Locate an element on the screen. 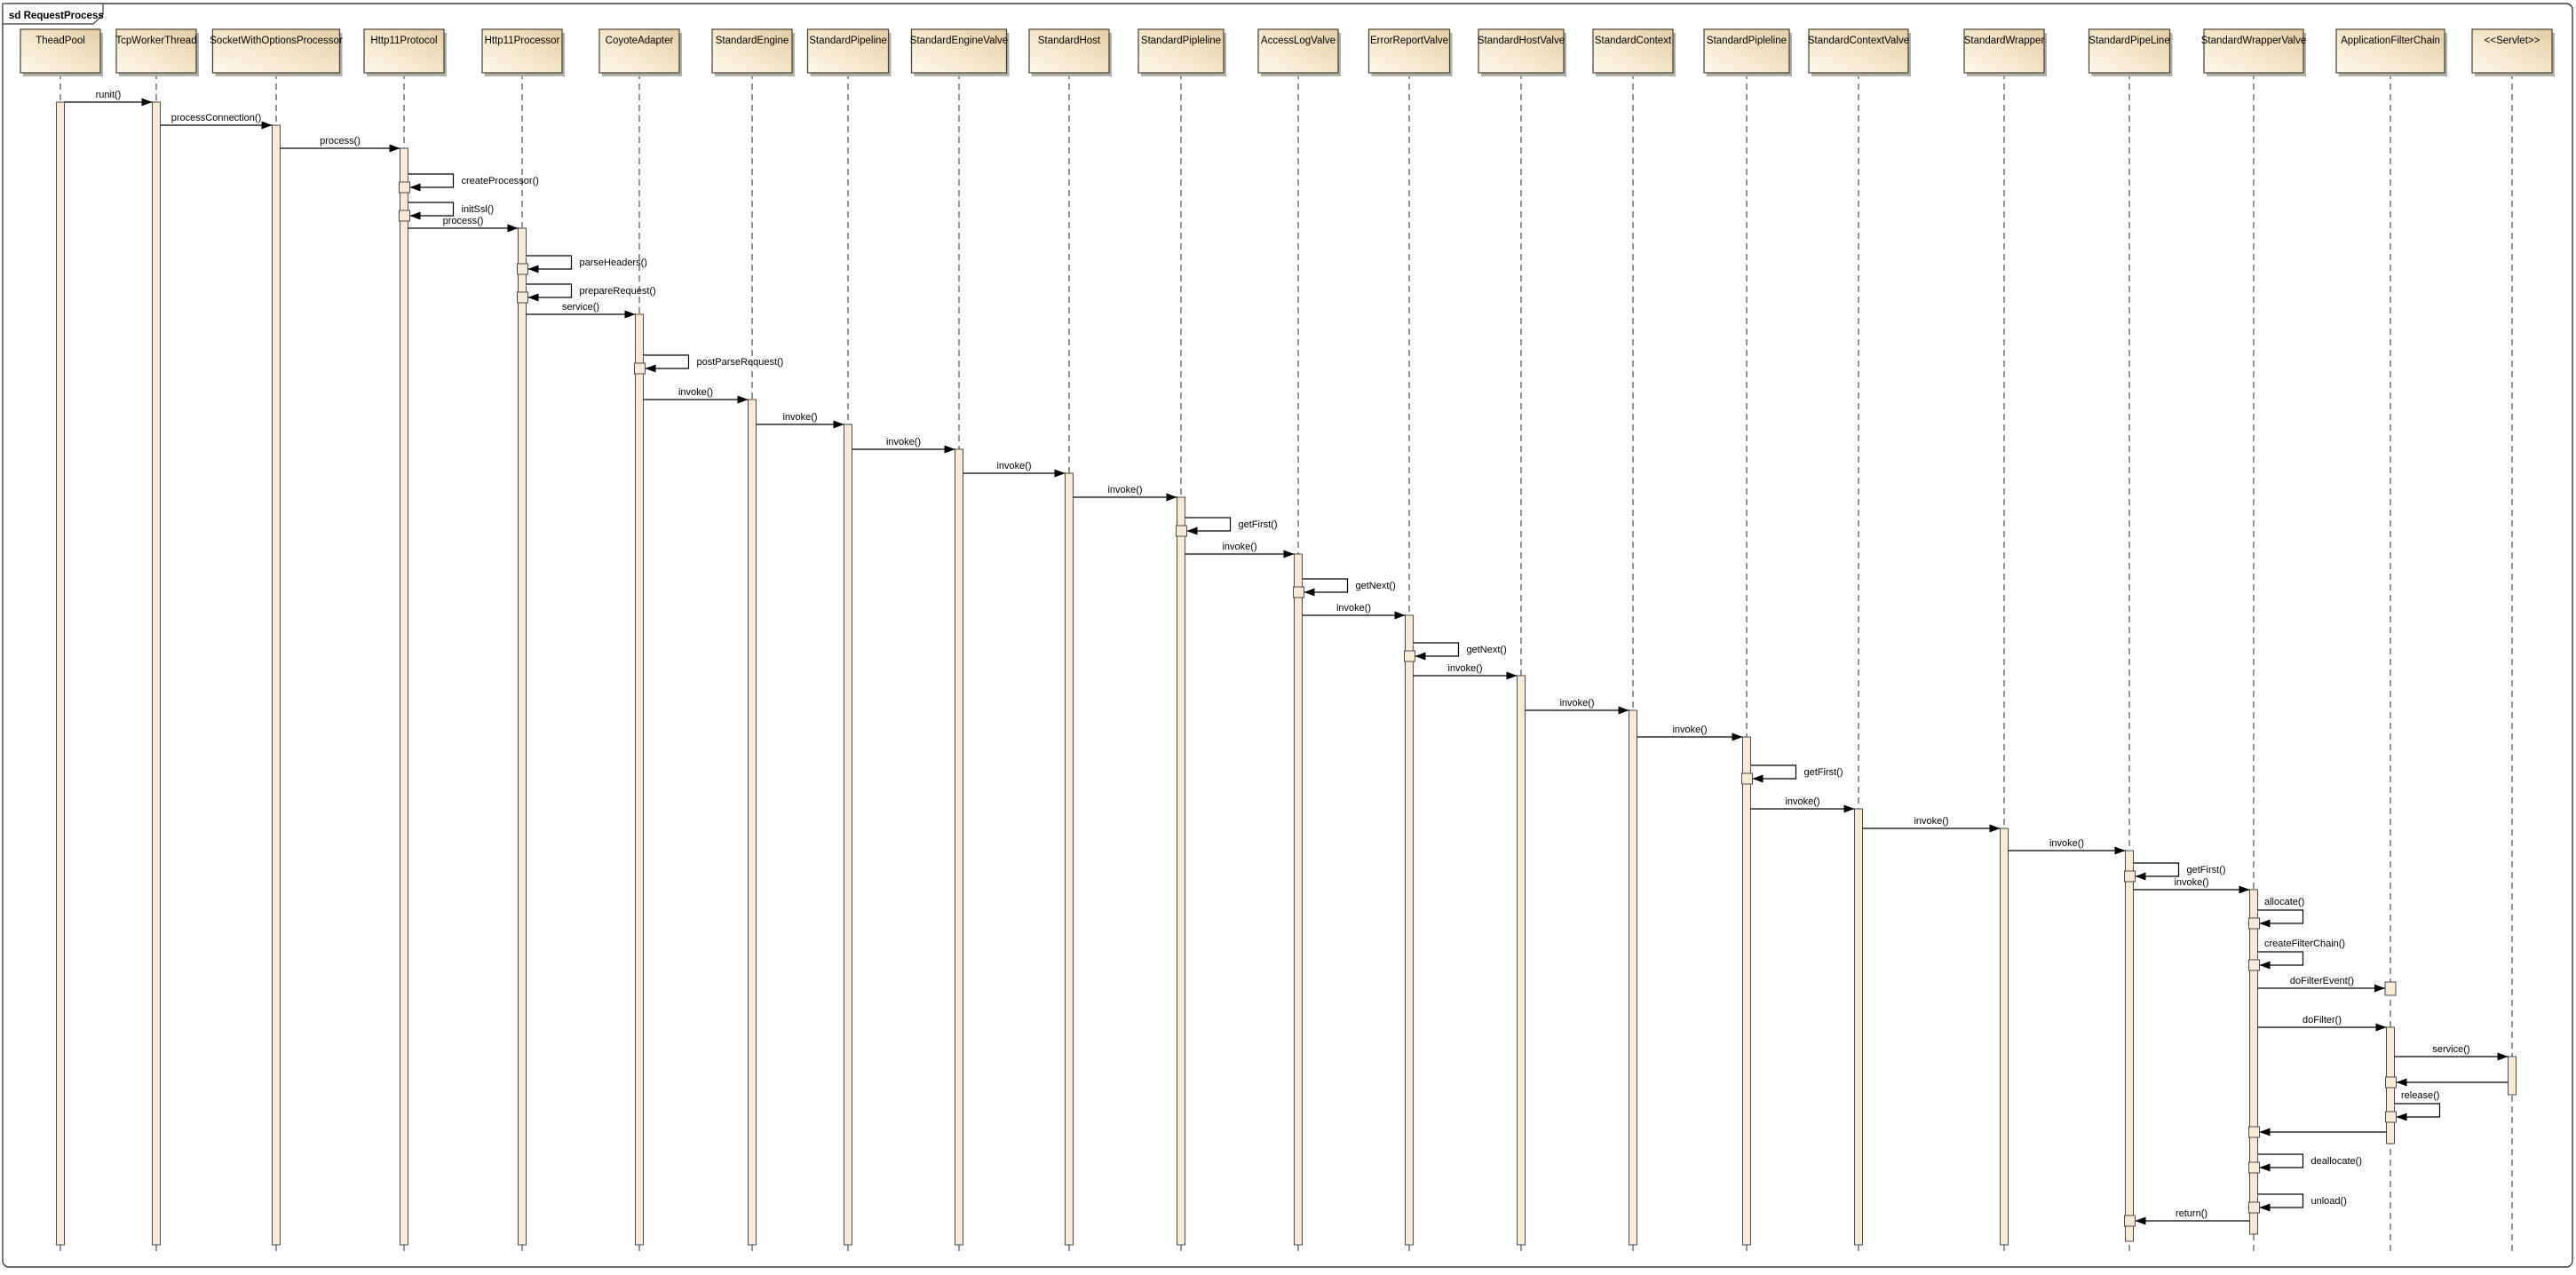 The width and height of the screenshot is (2576, 1275). message-runit: runit() is located at coordinates (109, 98).